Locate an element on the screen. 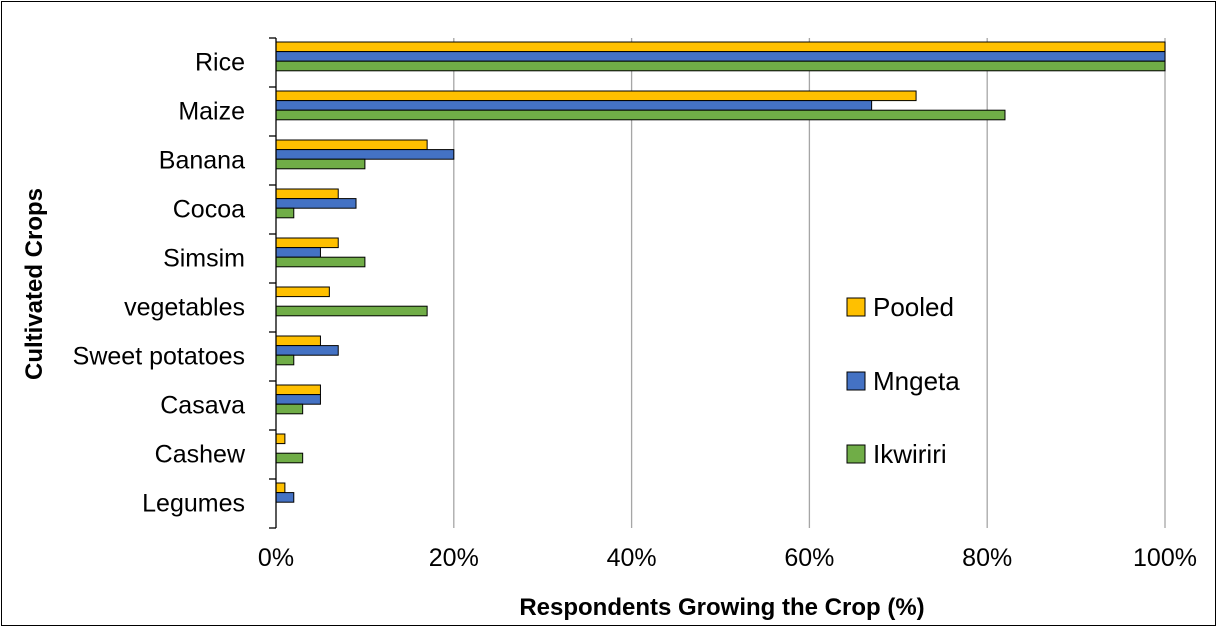 Image resolution: width=1219 pixels, height=632 pixels. y-axis-title: Cultivated Crops is located at coordinates (34, 284).